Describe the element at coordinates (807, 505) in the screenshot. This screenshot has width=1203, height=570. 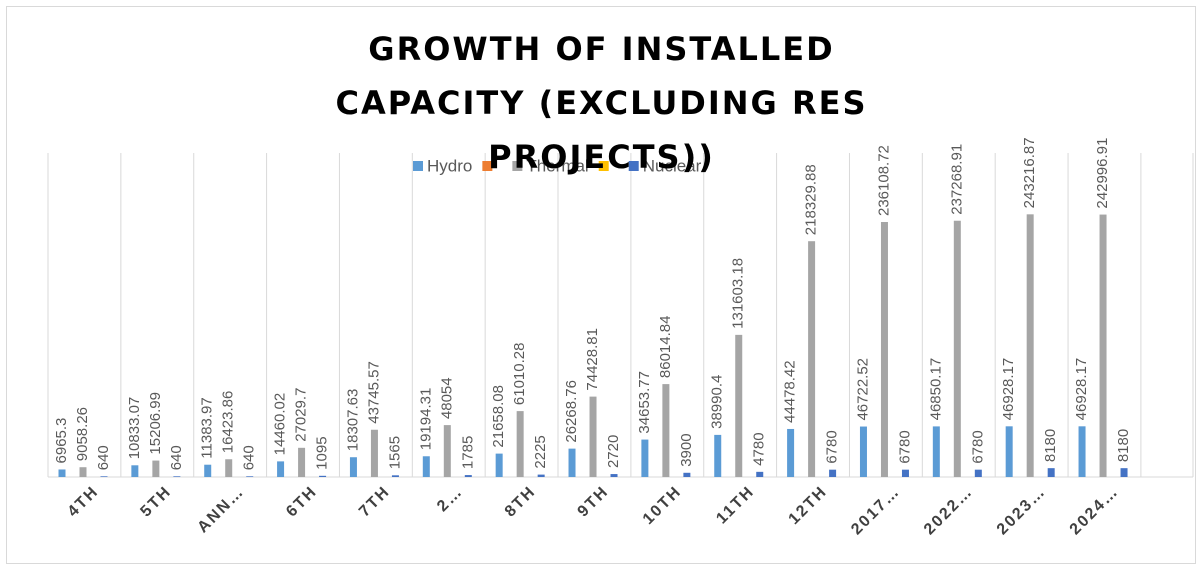
I see `x-tick-label: 12TH` at that location.